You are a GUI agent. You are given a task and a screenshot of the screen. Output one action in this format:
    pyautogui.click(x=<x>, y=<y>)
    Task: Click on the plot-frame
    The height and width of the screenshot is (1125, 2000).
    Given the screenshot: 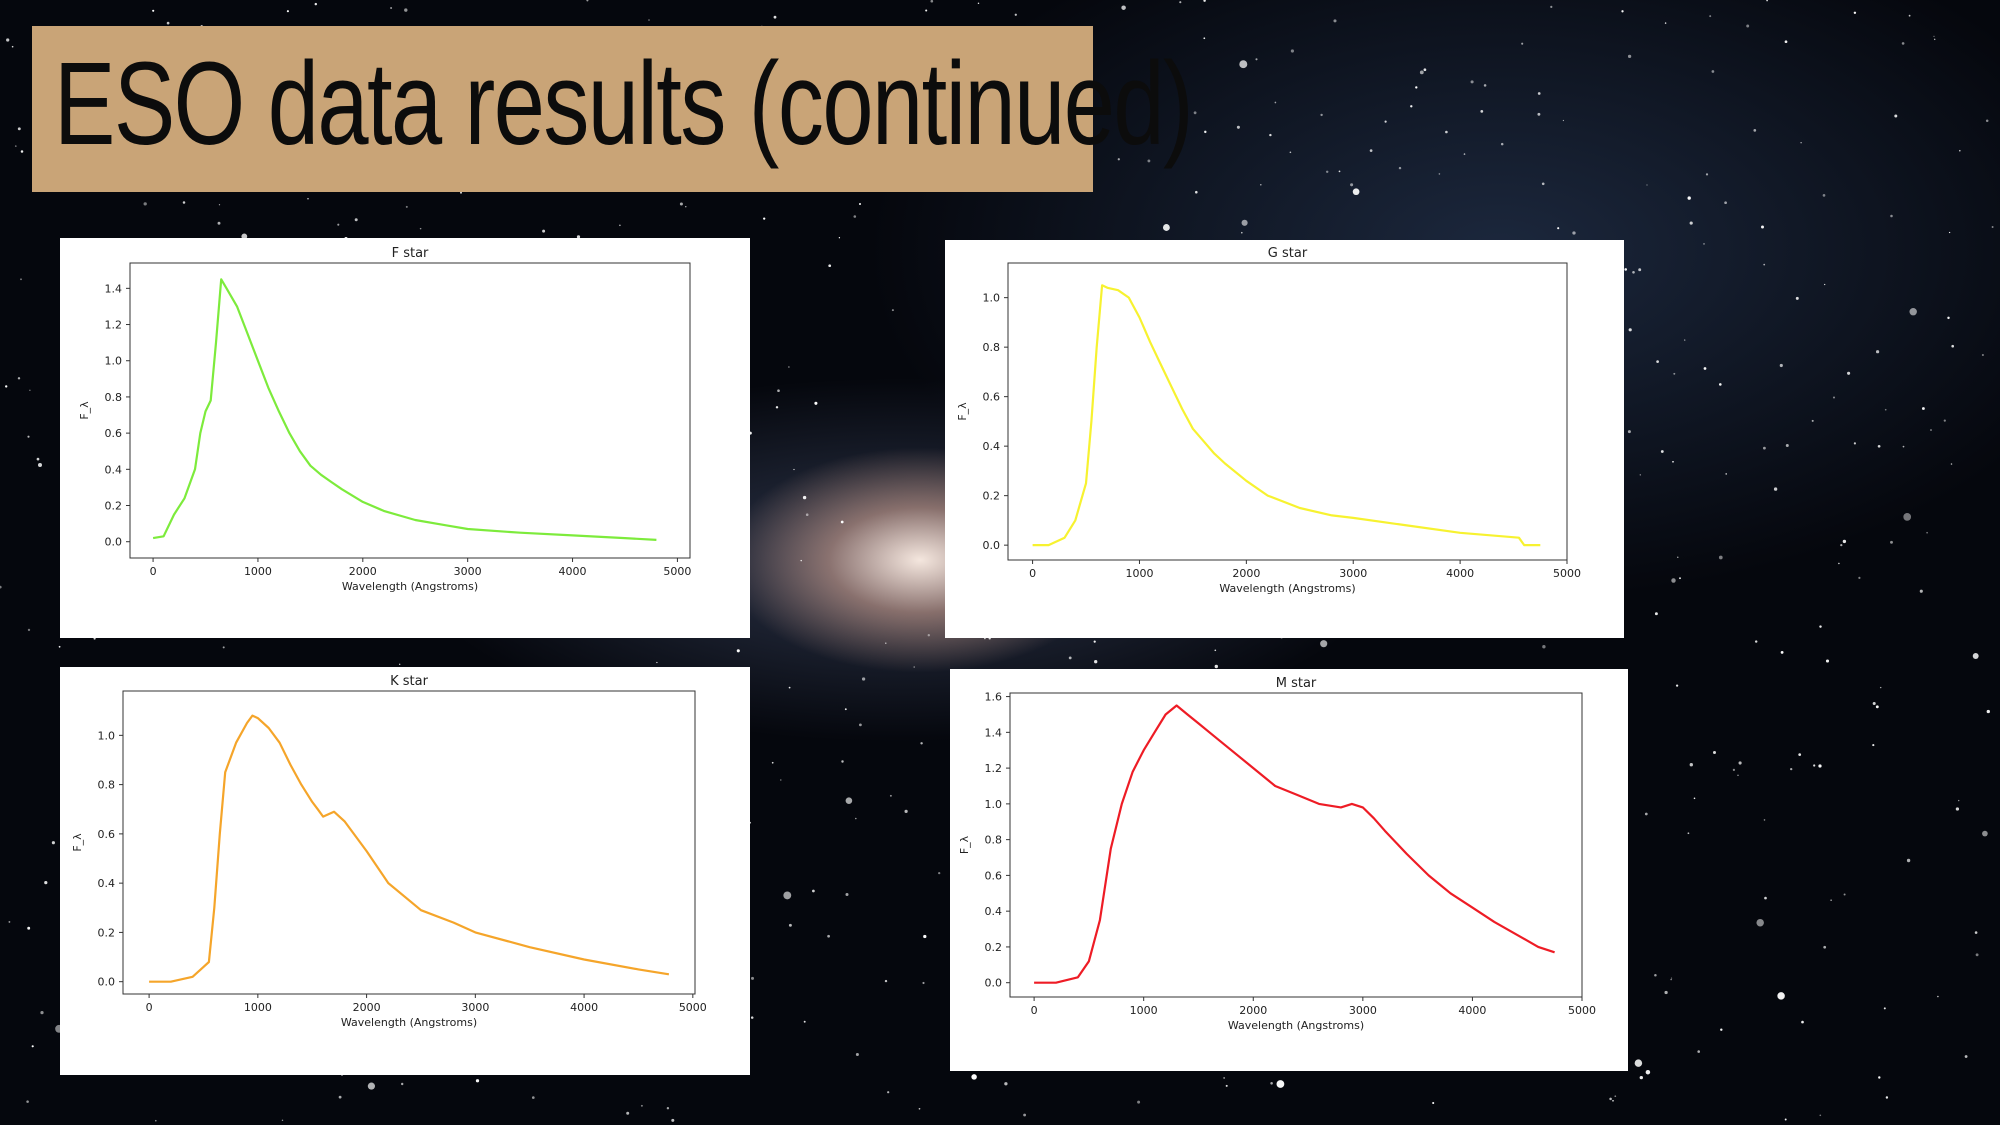 What is the action you would take?
    pyautogui.click(x=1287, y=411)
    